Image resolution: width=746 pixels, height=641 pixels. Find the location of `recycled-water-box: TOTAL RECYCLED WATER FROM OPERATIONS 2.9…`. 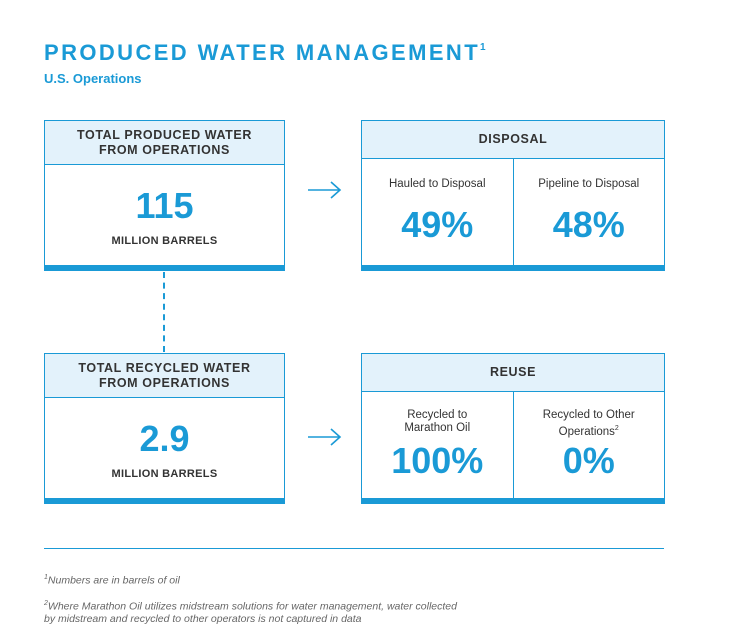

recycled-water-box: TOTAL RECYCLED WATER FROM OPERATIONS 2.9… is located at coordinates (164, 428).